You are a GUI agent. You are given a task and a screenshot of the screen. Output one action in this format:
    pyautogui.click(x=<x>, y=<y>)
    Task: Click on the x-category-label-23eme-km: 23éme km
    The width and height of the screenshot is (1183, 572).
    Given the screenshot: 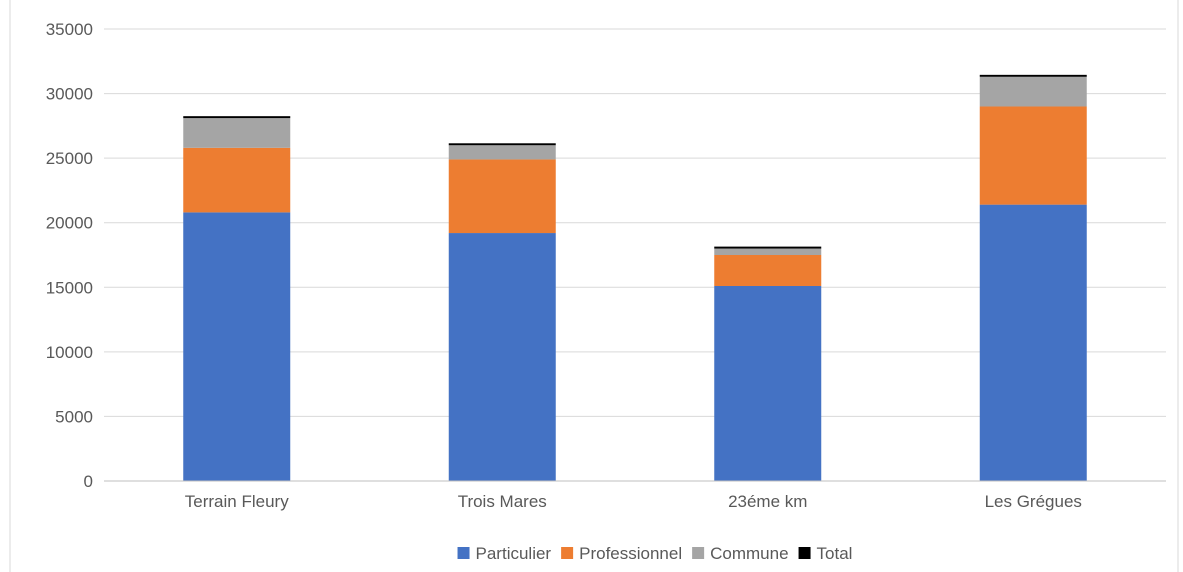 What is the action you would take?
    pyautogui.click(x=767, y=501)
    